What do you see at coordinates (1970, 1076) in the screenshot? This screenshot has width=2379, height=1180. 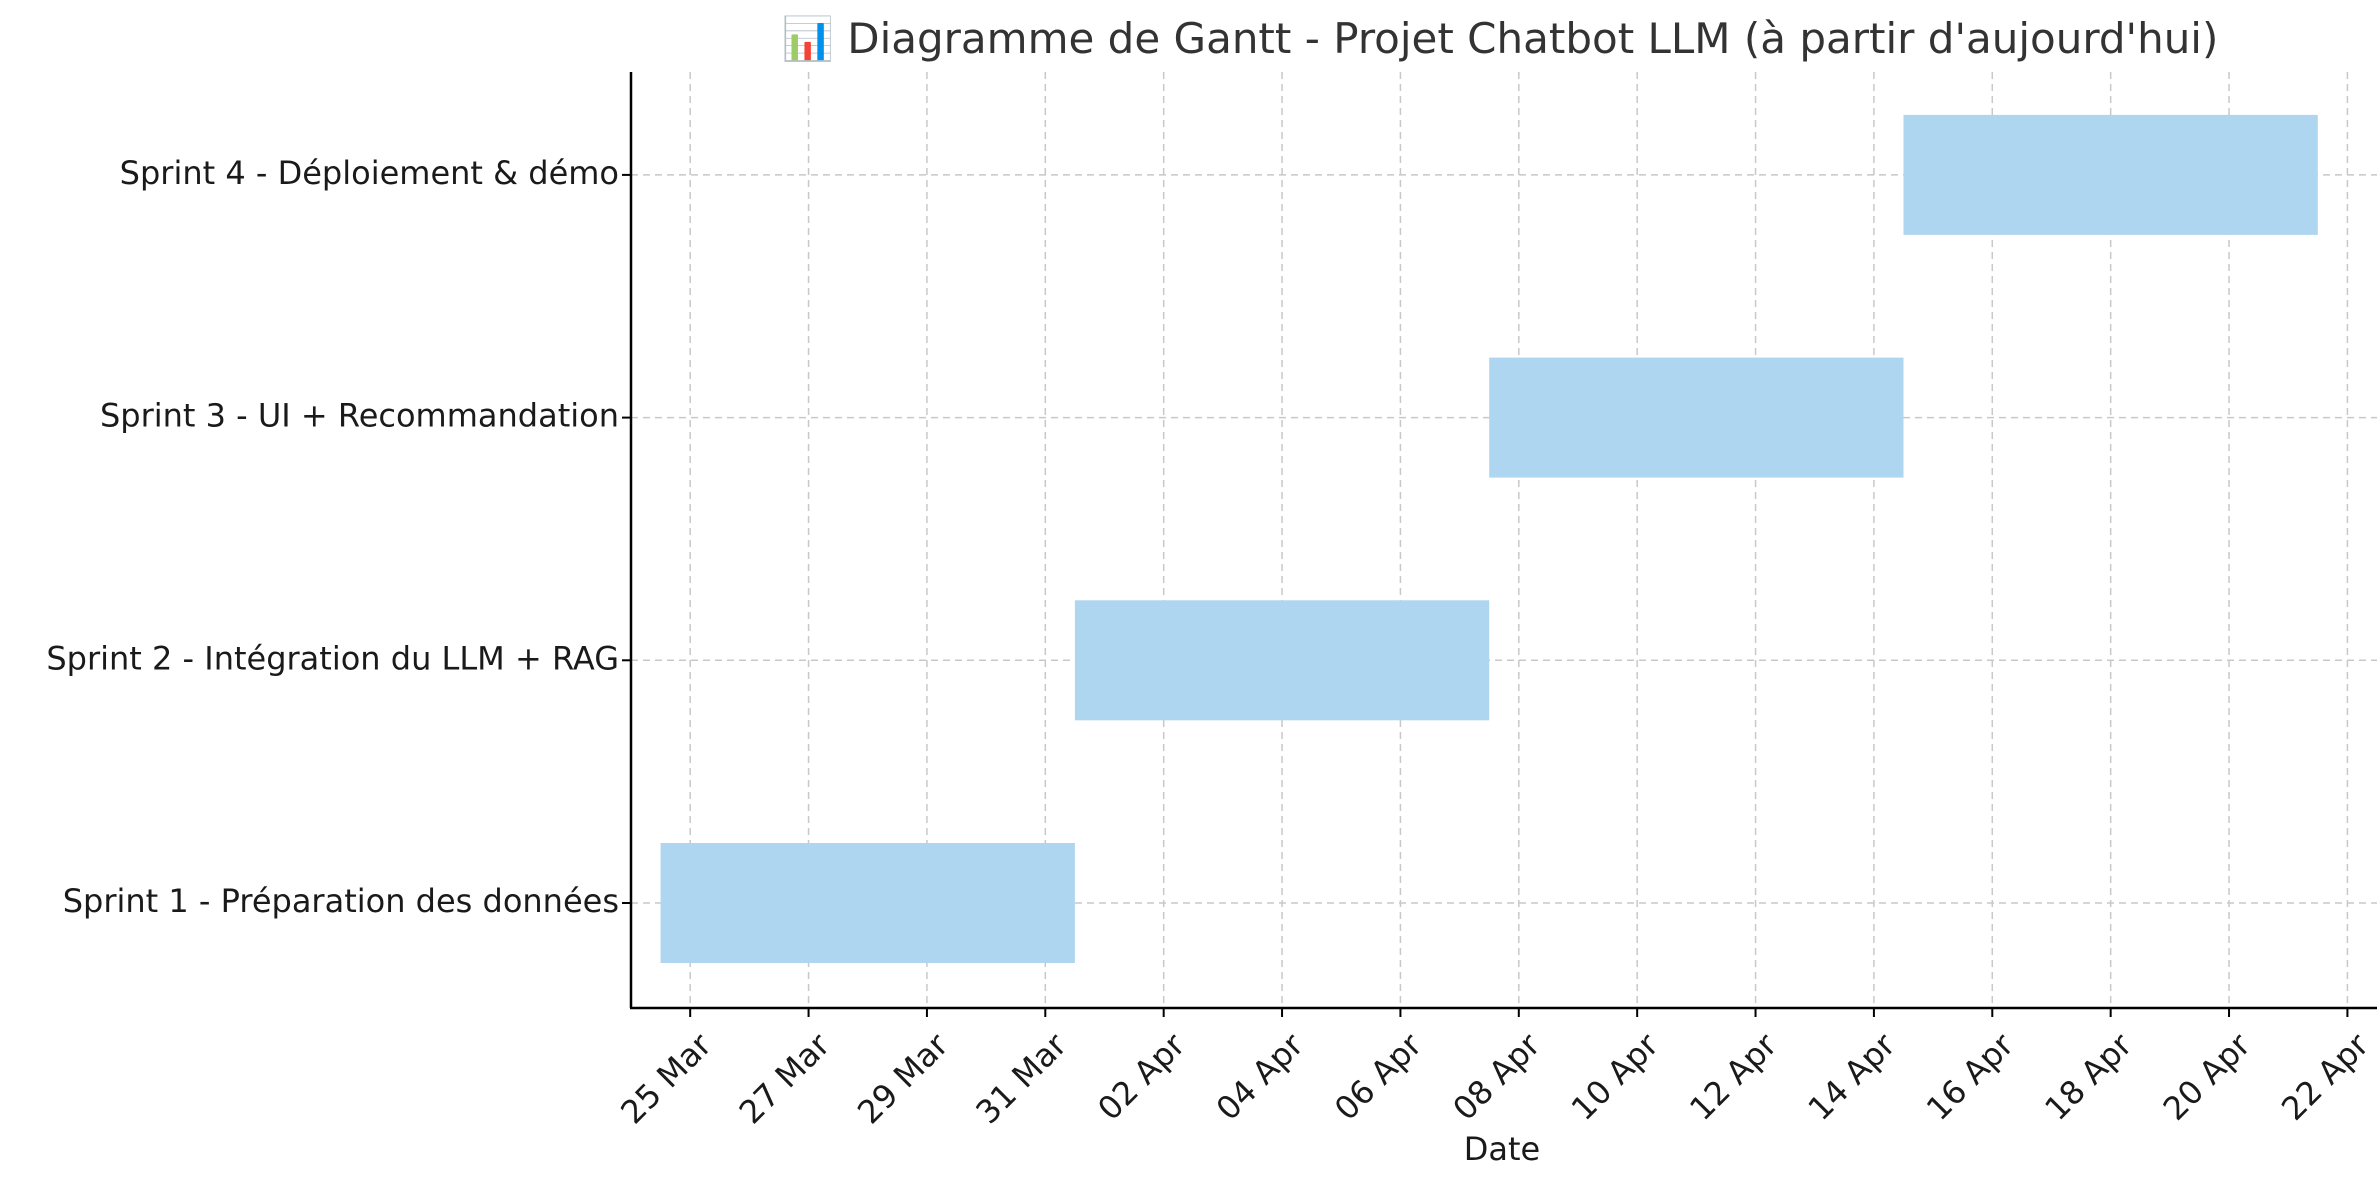 I see `x-tick-label: 16 Apr` at bounding box center [1970, 1076].